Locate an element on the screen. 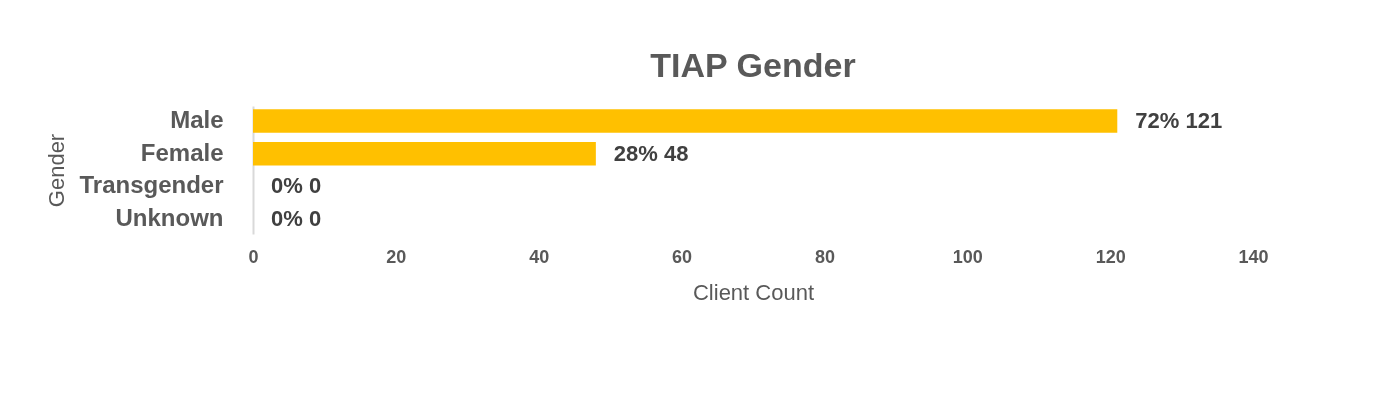  x-tick-label: 80 is located at coordinates (824, 256).